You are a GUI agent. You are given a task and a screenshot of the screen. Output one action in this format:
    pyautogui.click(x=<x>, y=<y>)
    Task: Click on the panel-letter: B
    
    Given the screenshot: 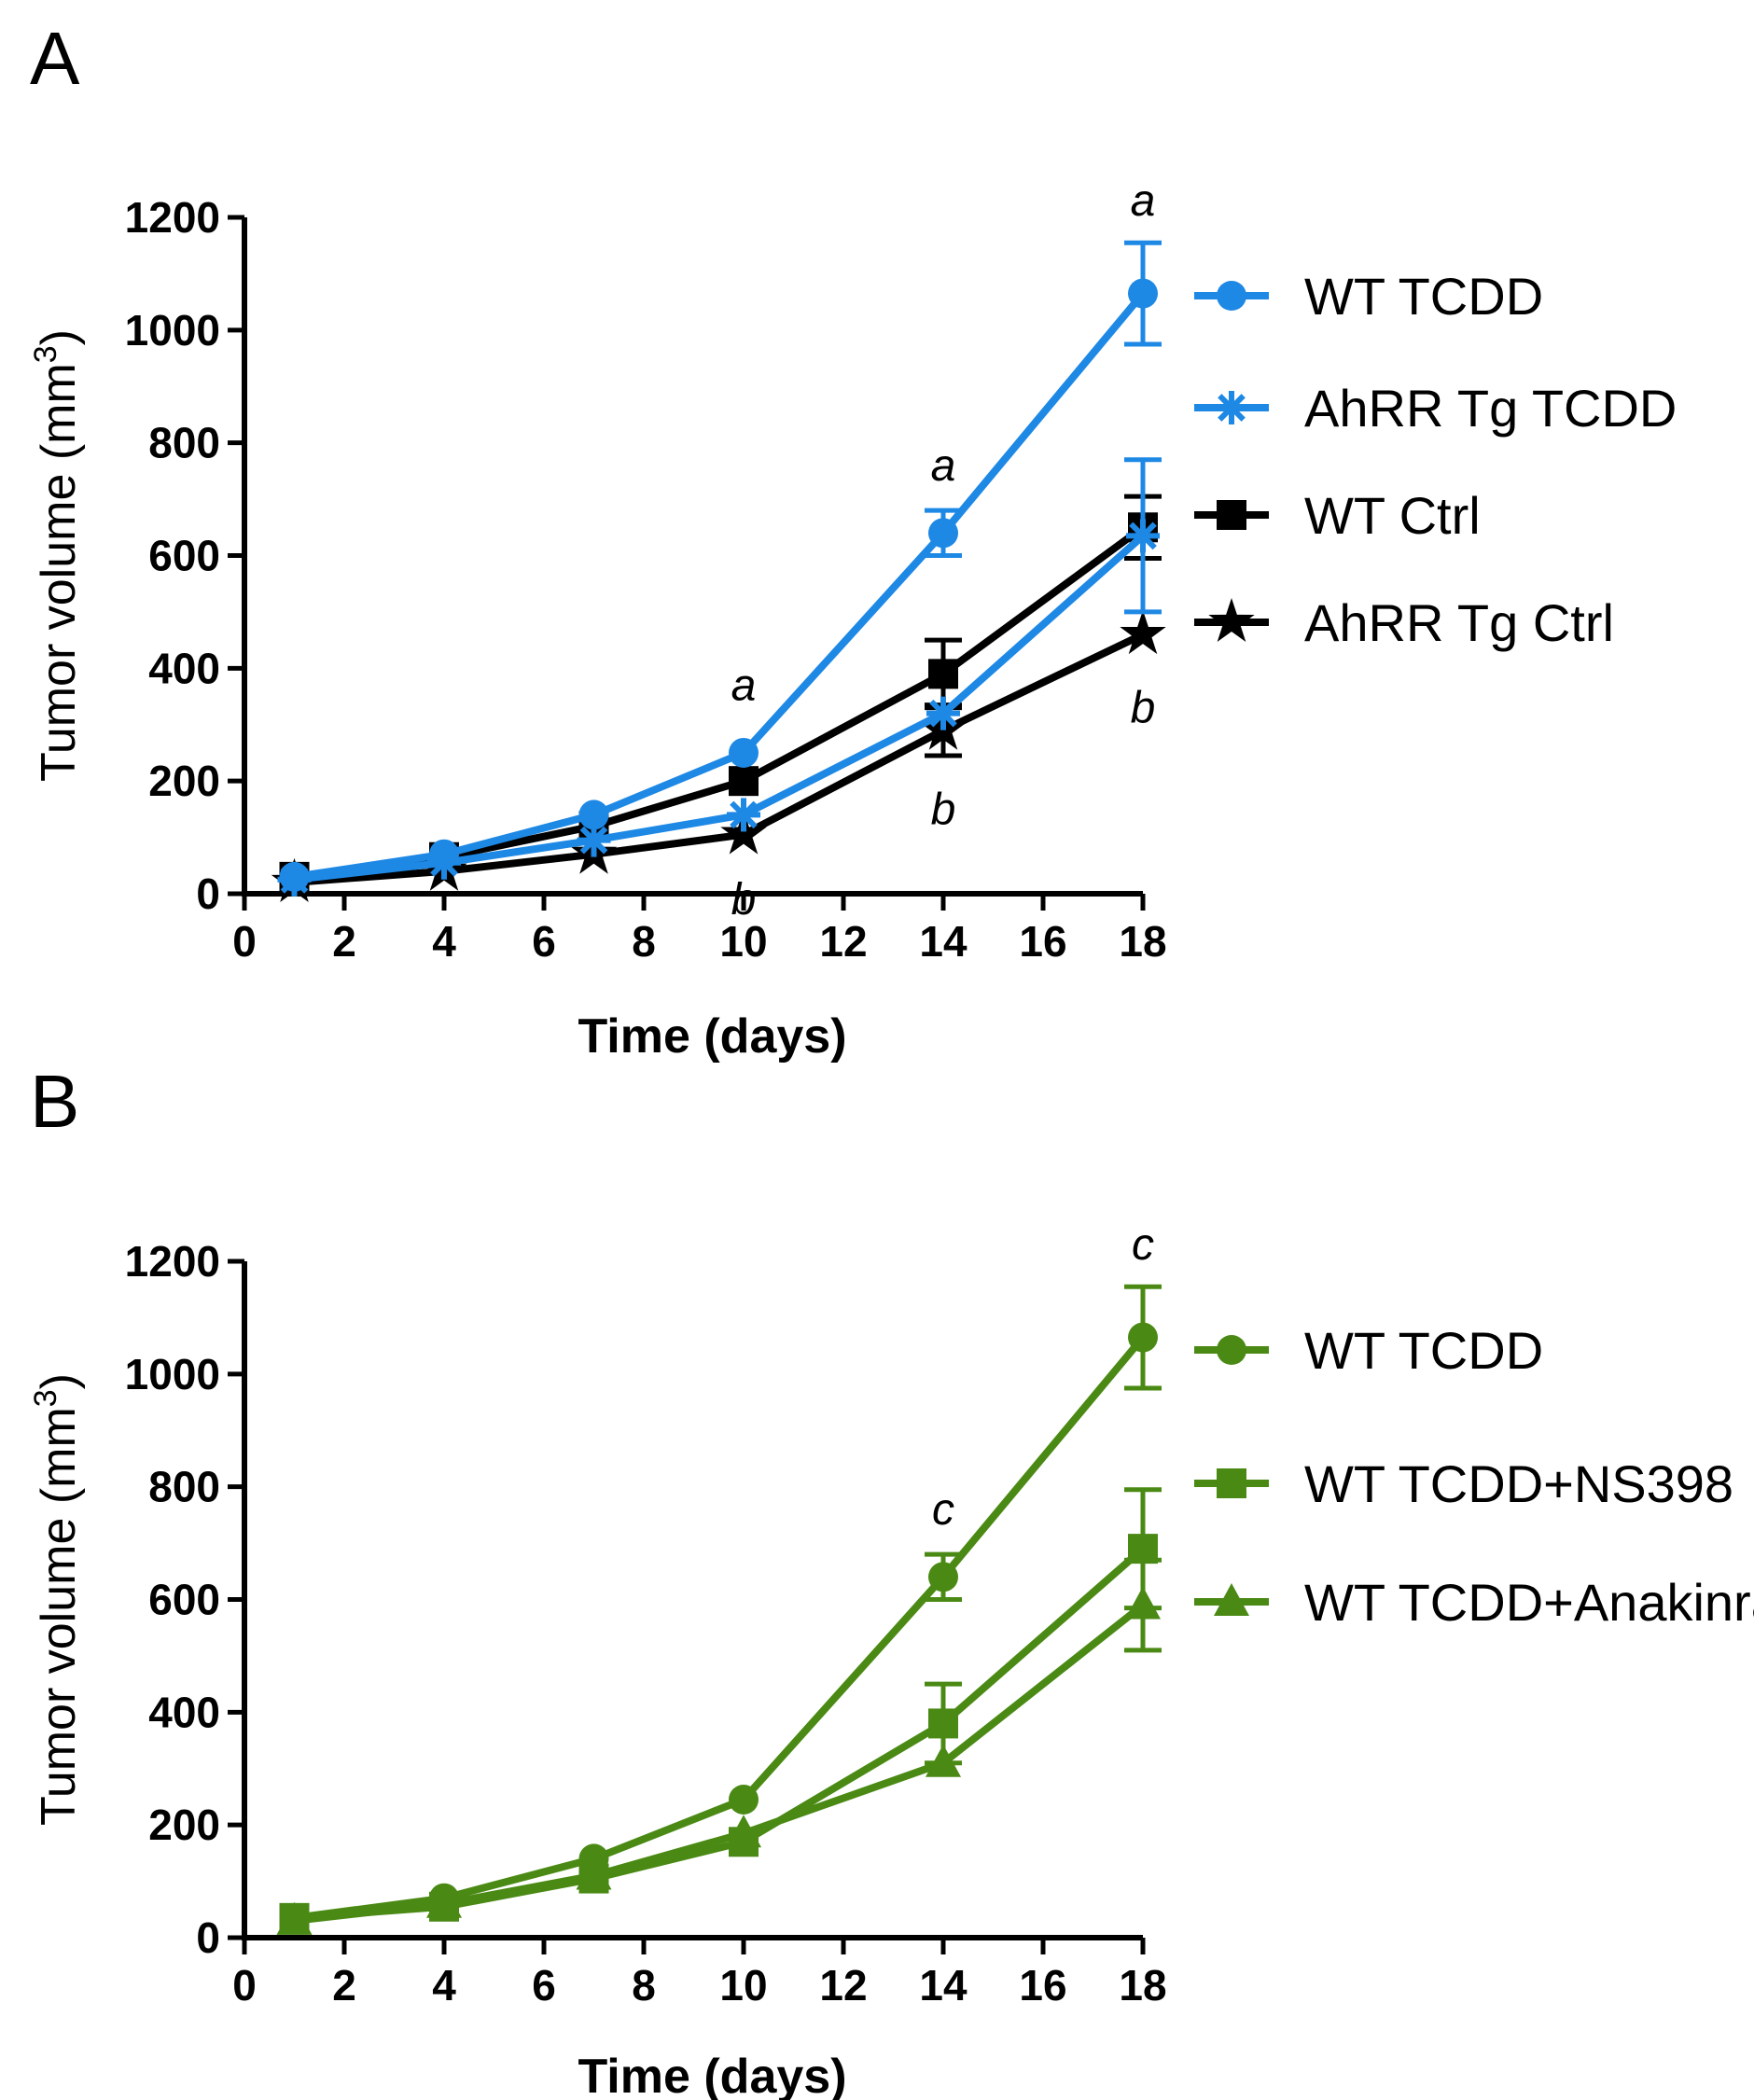 What is the action you would take?
    pyautogui.click(x=55, y=1101)
    